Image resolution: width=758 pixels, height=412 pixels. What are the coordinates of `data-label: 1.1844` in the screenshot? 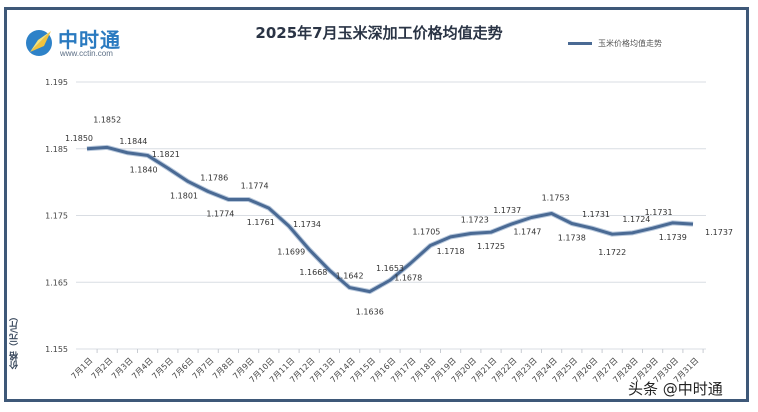 It's located at (133, 141).